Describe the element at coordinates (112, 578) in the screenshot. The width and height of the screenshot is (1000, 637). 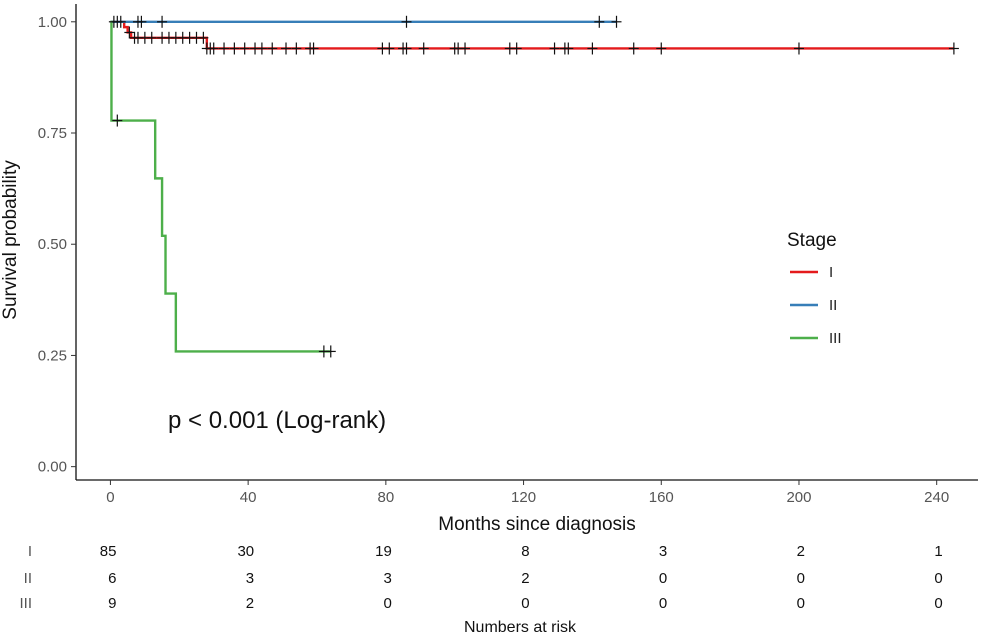
I see `risk-count: 6` at that location.